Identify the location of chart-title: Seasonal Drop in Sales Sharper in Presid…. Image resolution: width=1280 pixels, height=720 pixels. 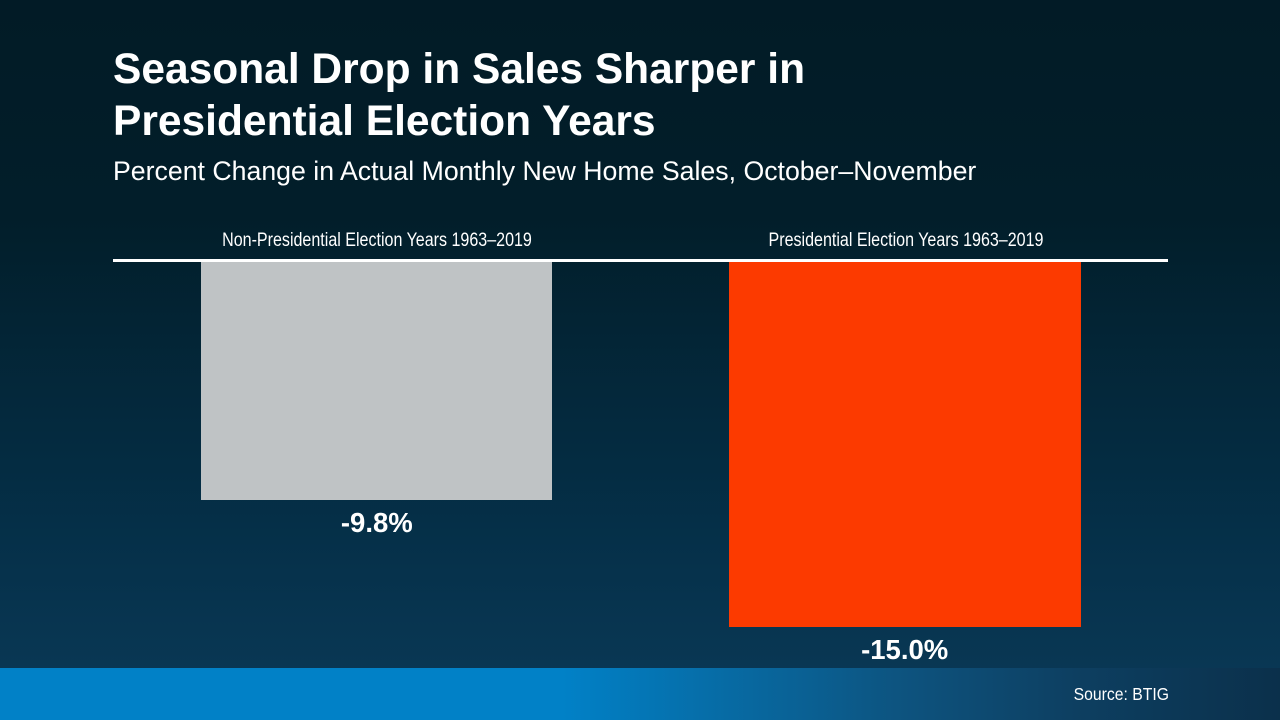
(459, 96).